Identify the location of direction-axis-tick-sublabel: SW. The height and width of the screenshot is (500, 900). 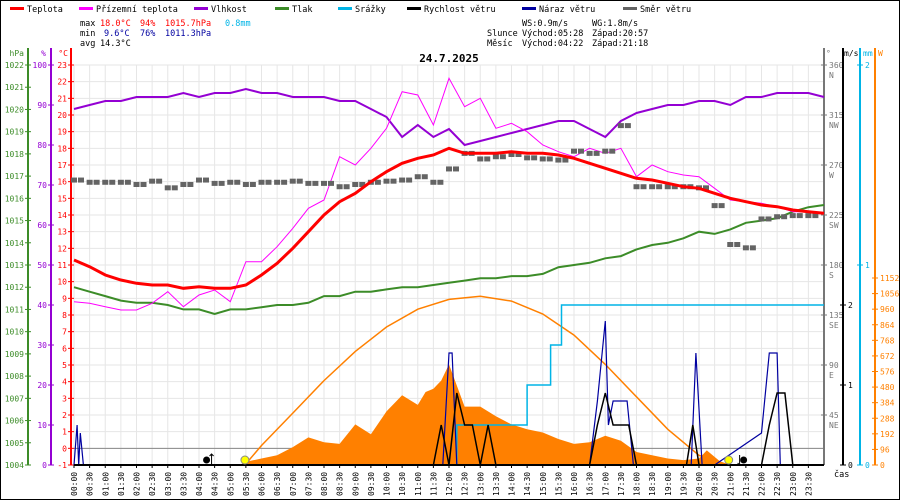
(834, 225).